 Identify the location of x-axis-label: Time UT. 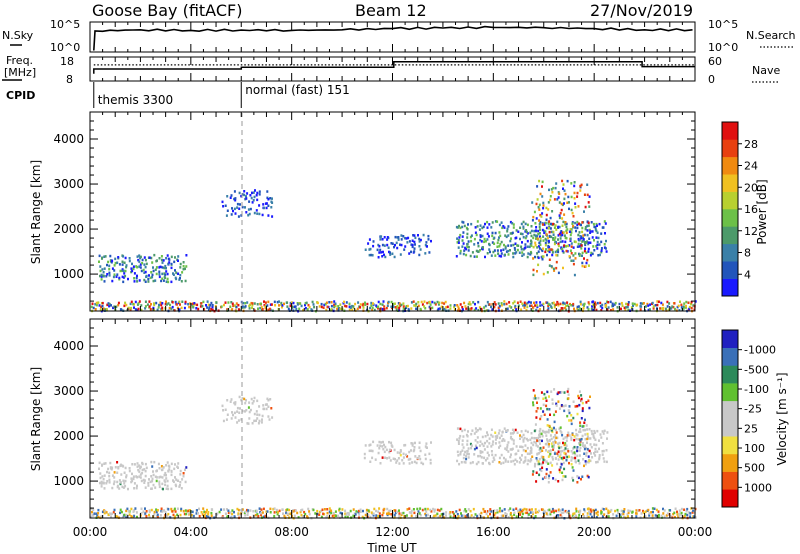
(391, 547).